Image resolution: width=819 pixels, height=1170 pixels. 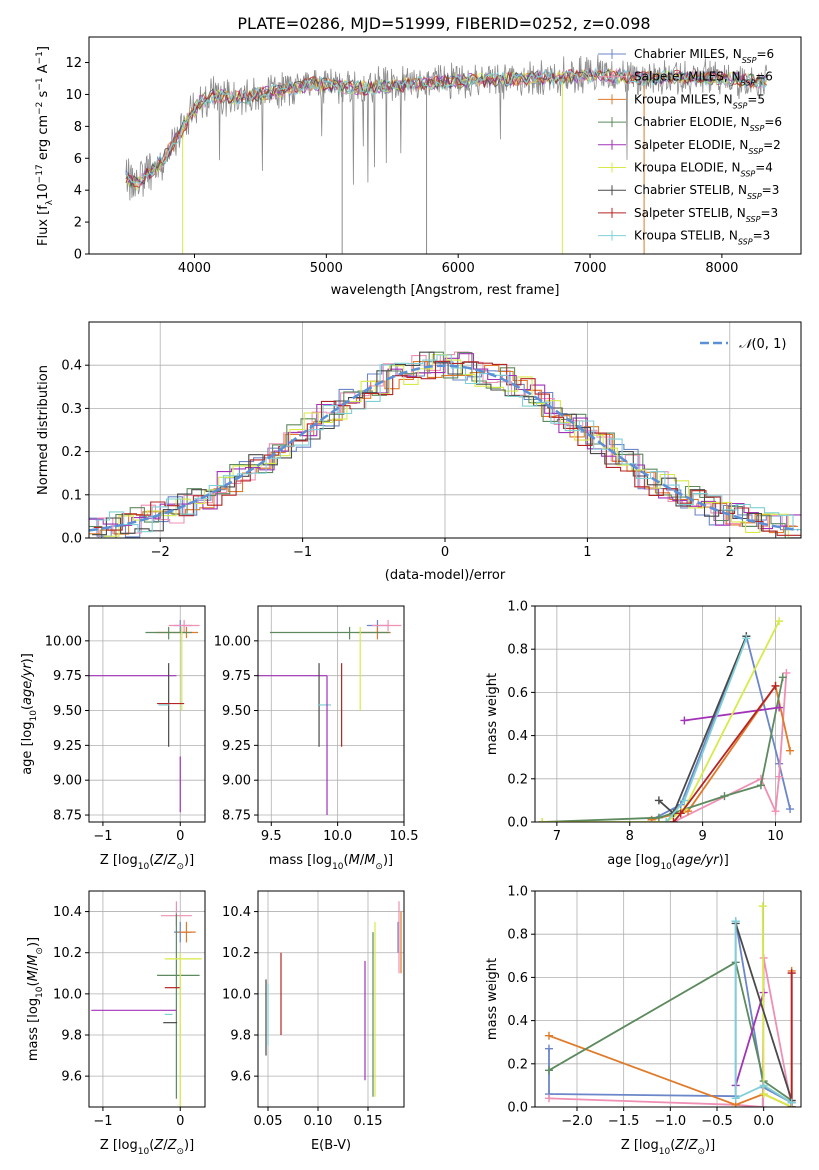 I want to click on y-tick-label: 8.75, so click(x=67, y=816).